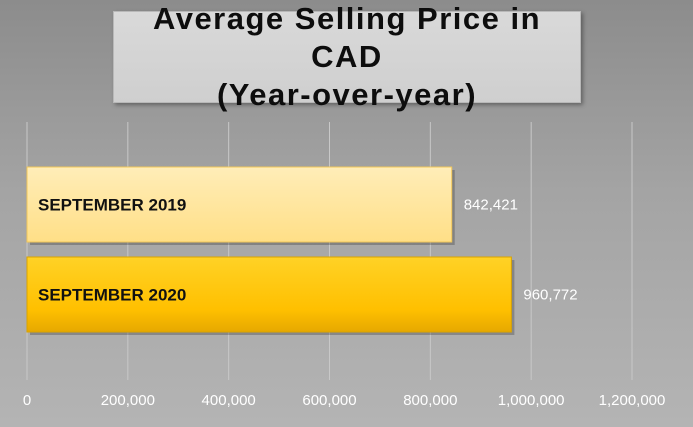 The height and width of the screenshot is (427, 693). I want to click on x-tick-label: 1,000,000, so click(531, 400).